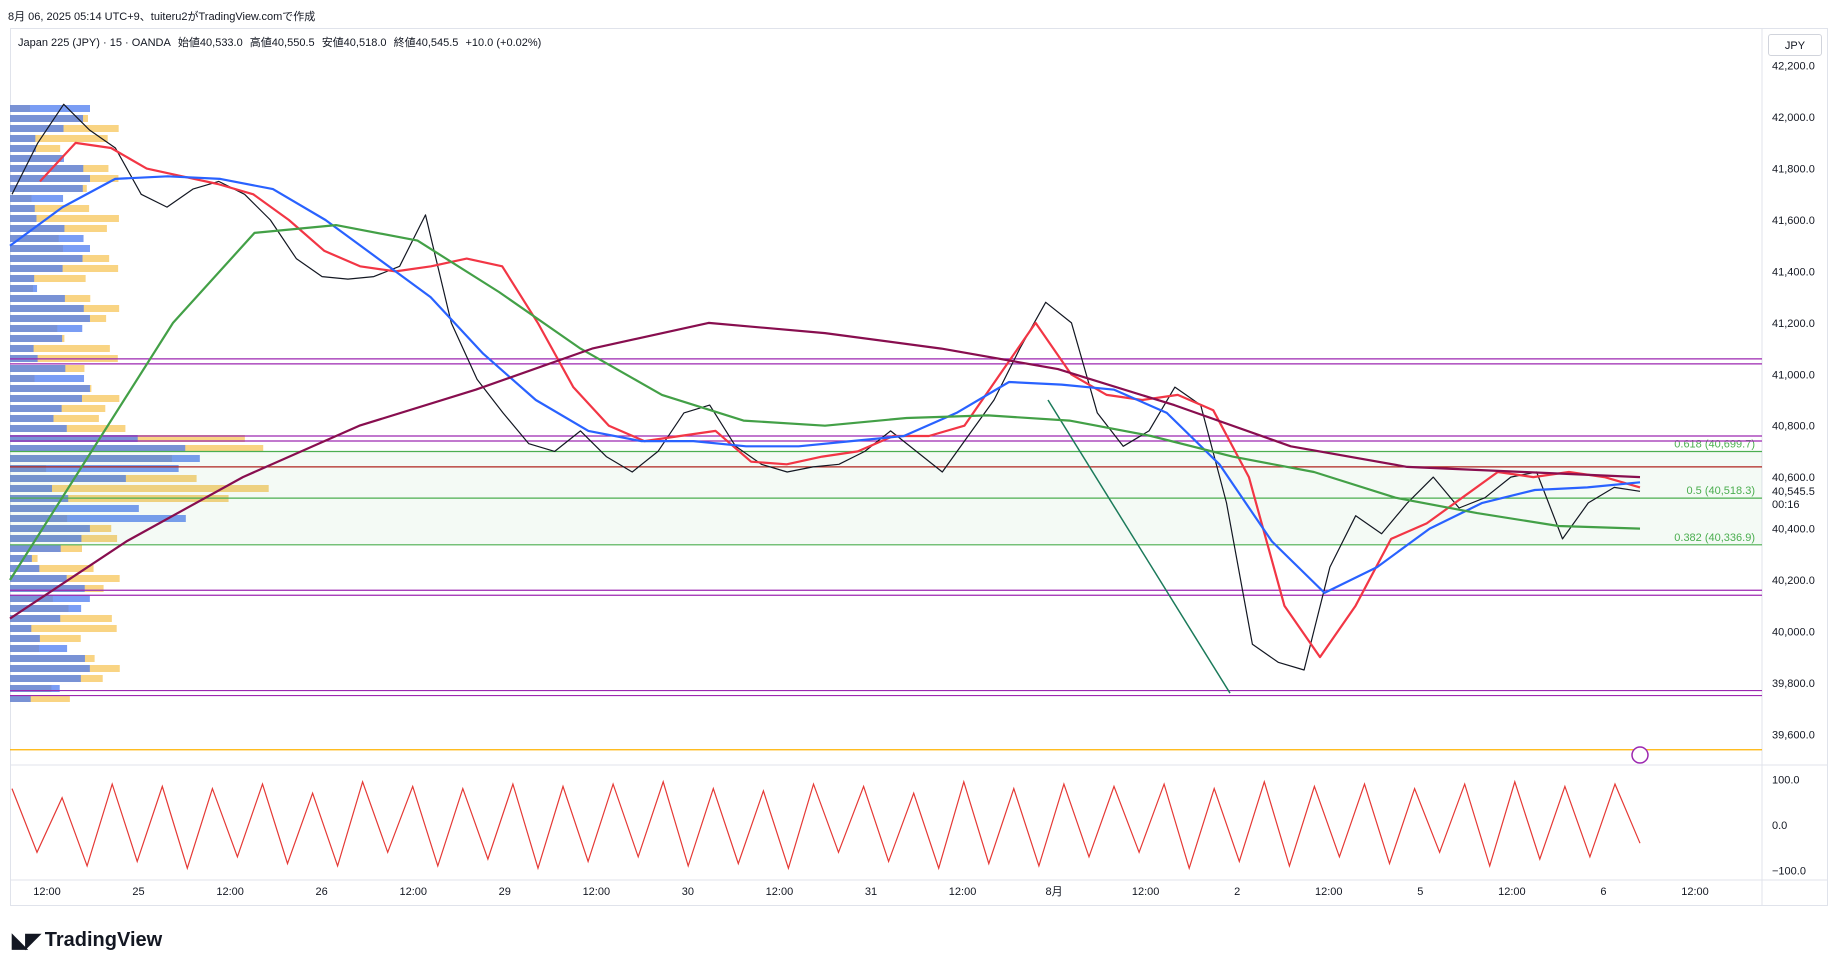 The image size is (1835, 966). Describe the element at coordinates (1793, 324) in the screenshot. I see `price-tick-label: 41,200.0` at that location.